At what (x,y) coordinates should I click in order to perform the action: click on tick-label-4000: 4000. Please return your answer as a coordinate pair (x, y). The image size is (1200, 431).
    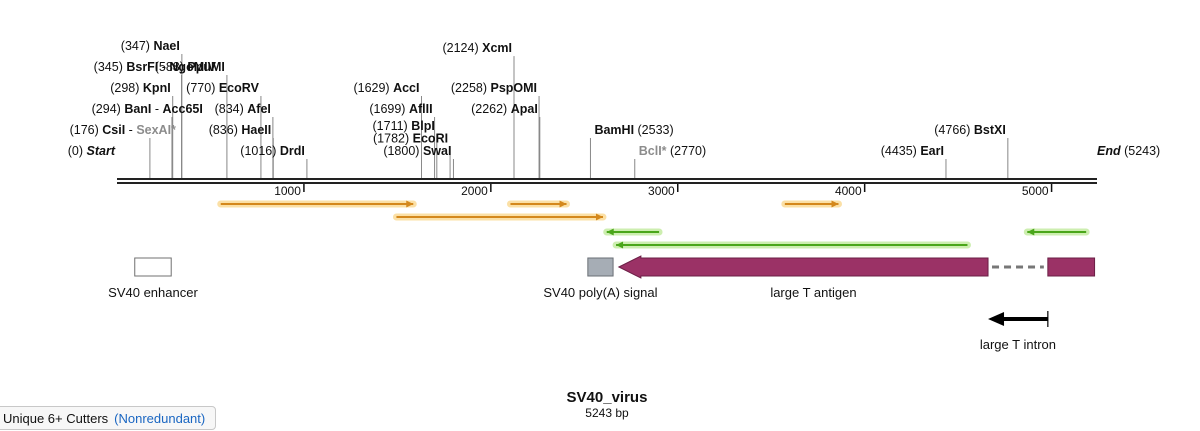
    Looking at the image, I should click on (848, 191).